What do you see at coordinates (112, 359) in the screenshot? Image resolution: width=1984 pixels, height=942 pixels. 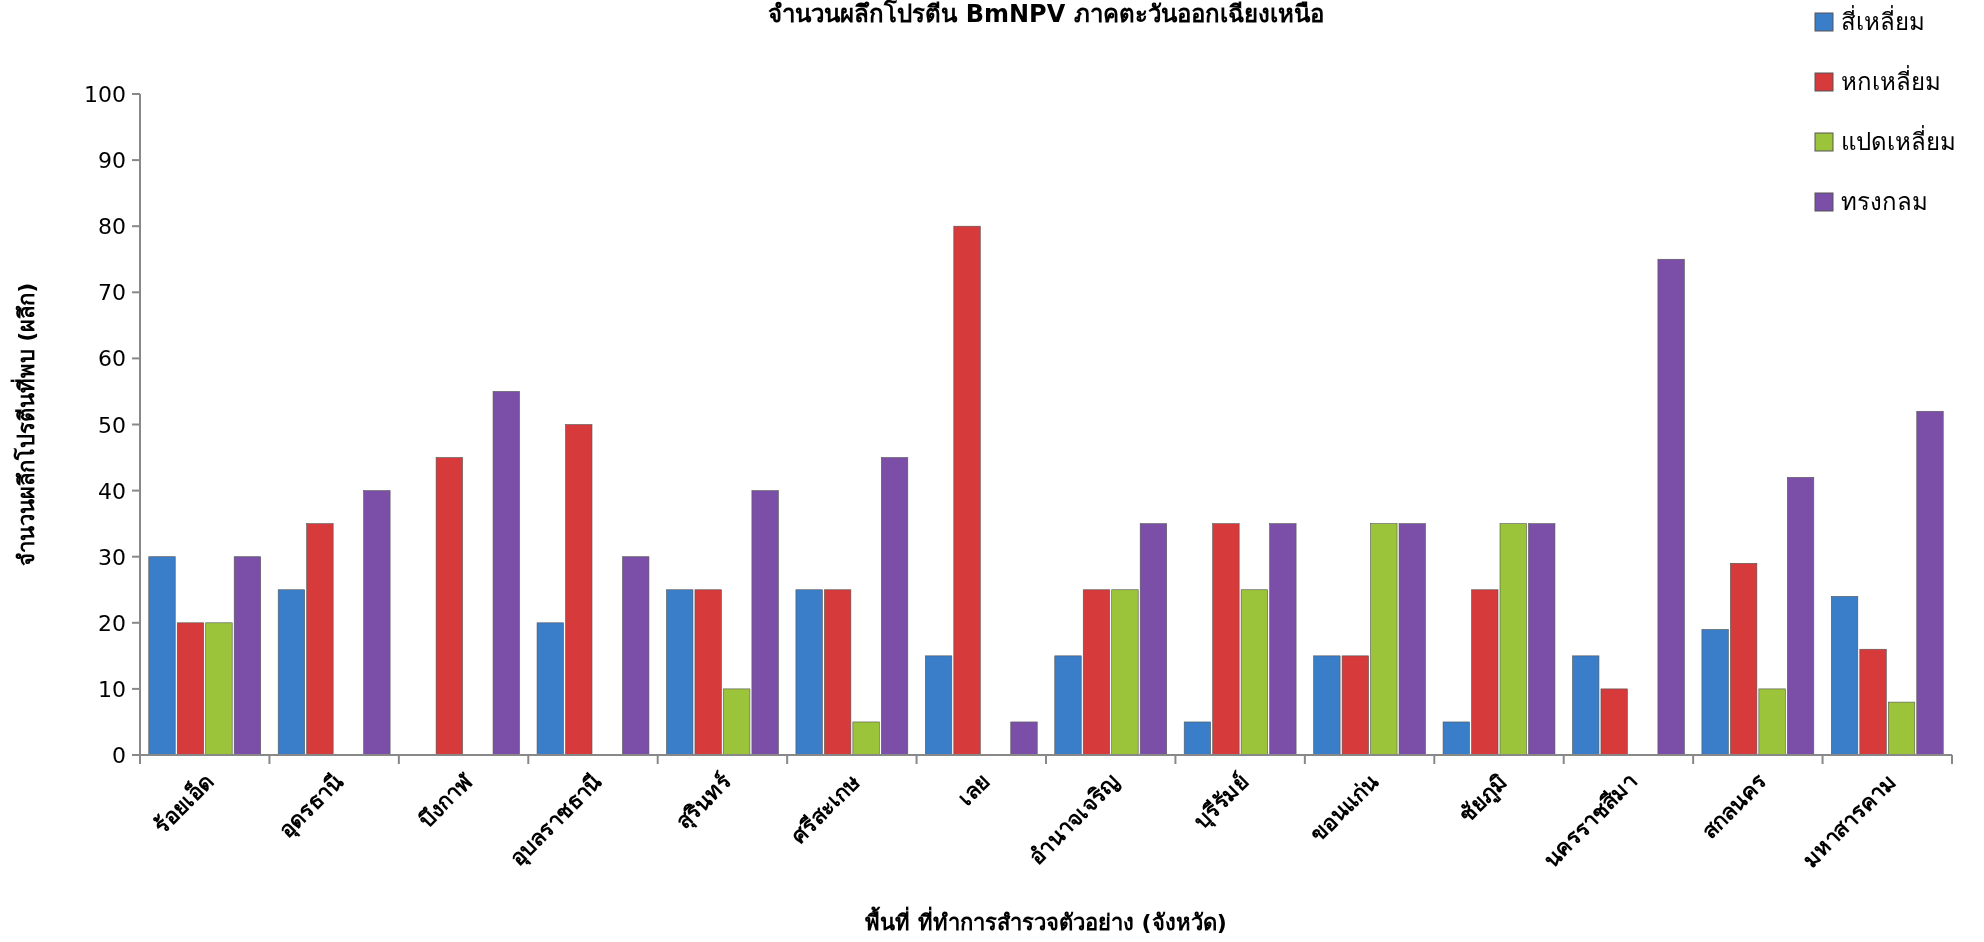 I see `y-tick-label: 60` at bounding box center [112, 359].